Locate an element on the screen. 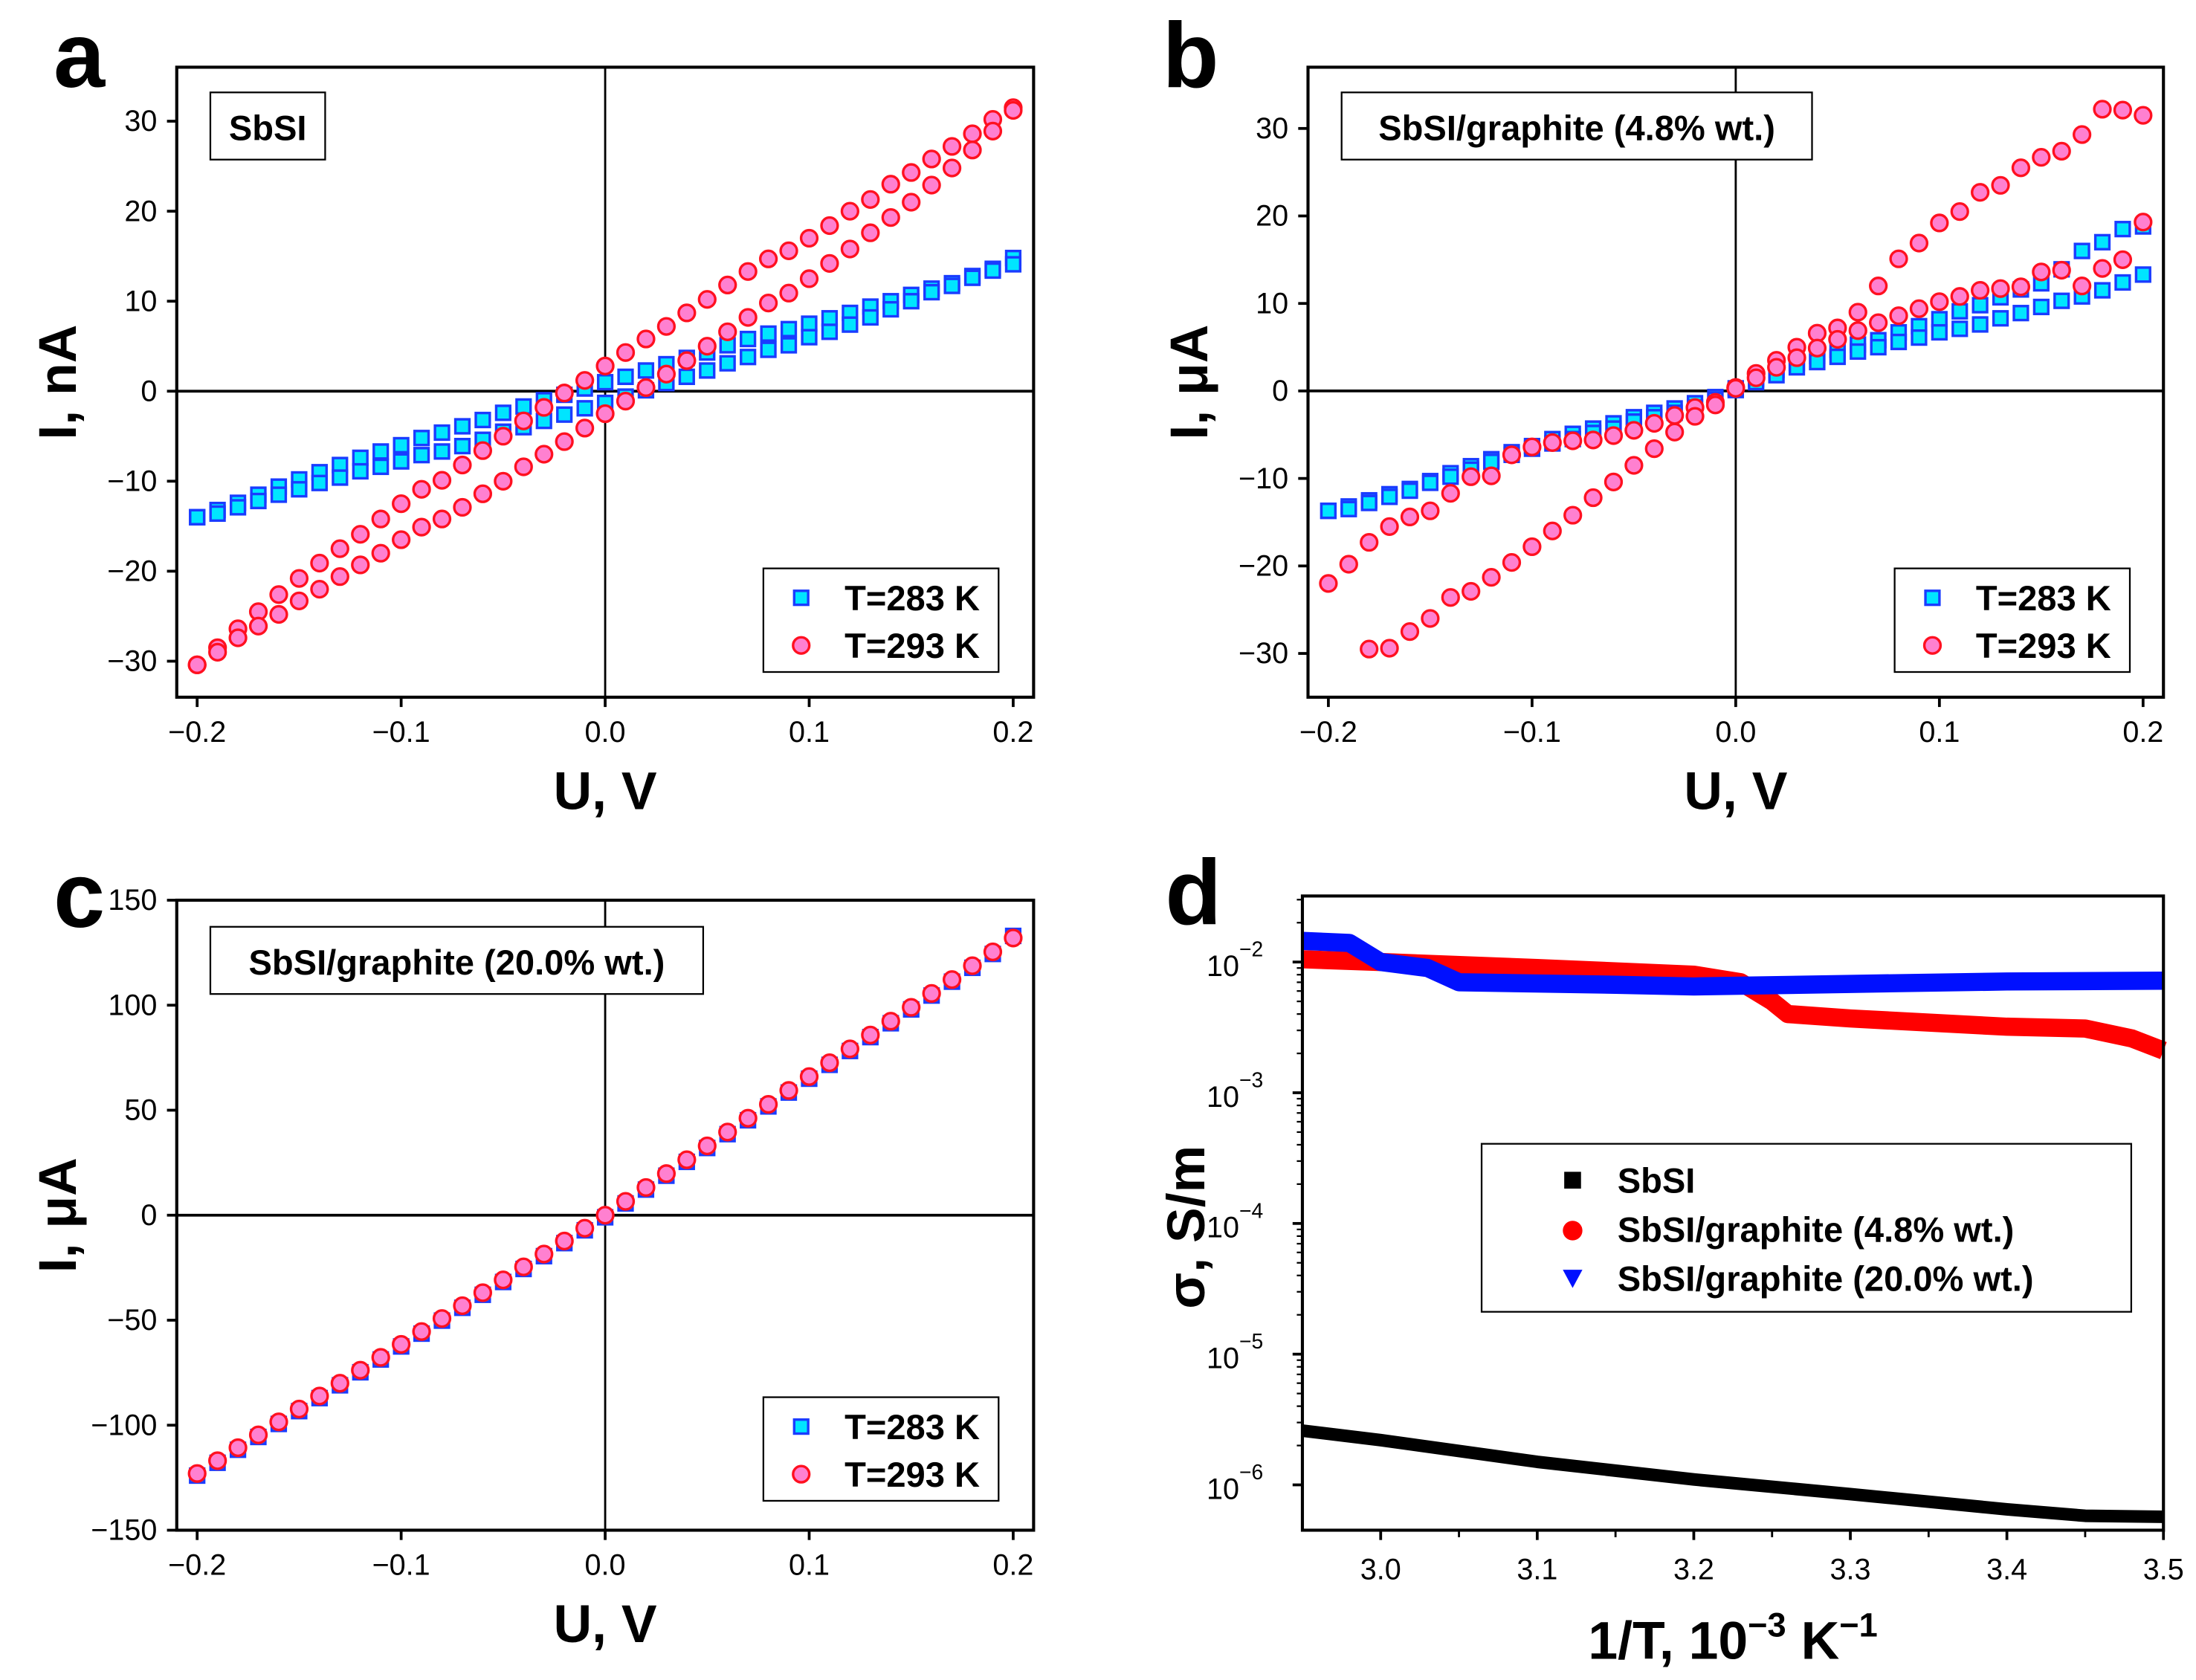 The width and height of the screenshot is (2196, 1680). y-tick-label: 100 is located at coordinates (132, 1005).